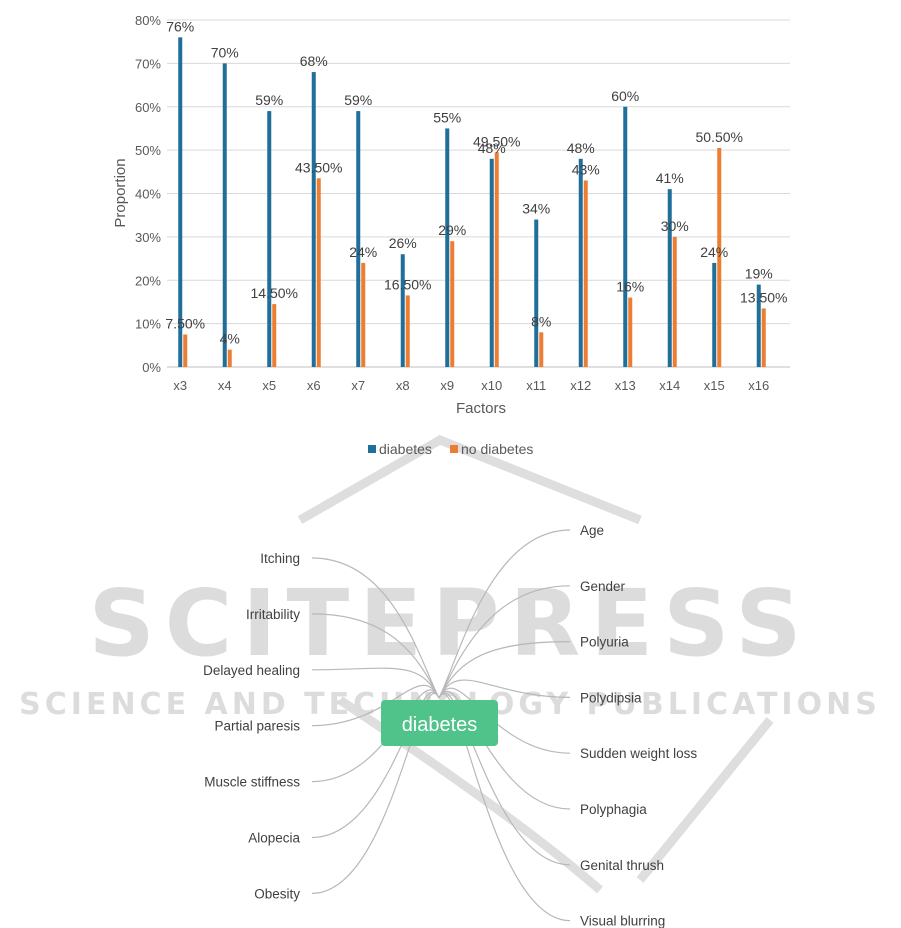  What do you see at coordinates (447, 385) in the screenshot?
I see `x-tick-label: x9` at bounding box center [447, 385].